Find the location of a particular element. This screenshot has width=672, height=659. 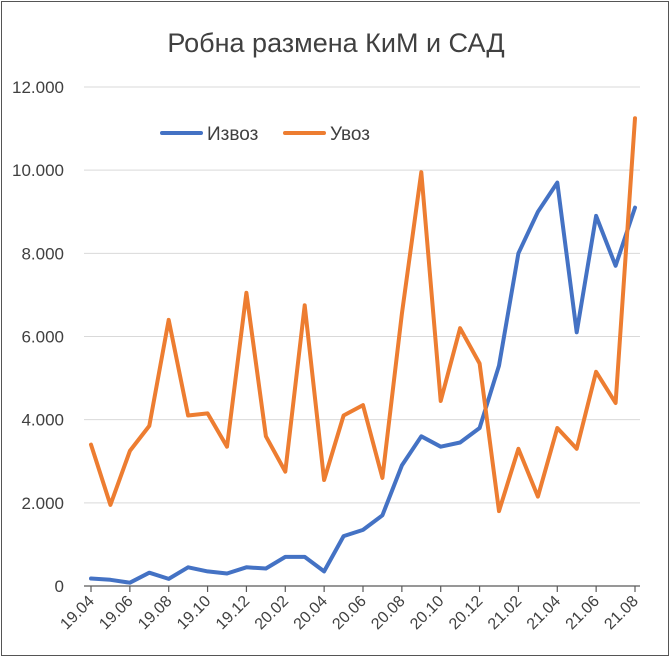

x-tick-label: 20.06 is located at coordinates (349, 613).